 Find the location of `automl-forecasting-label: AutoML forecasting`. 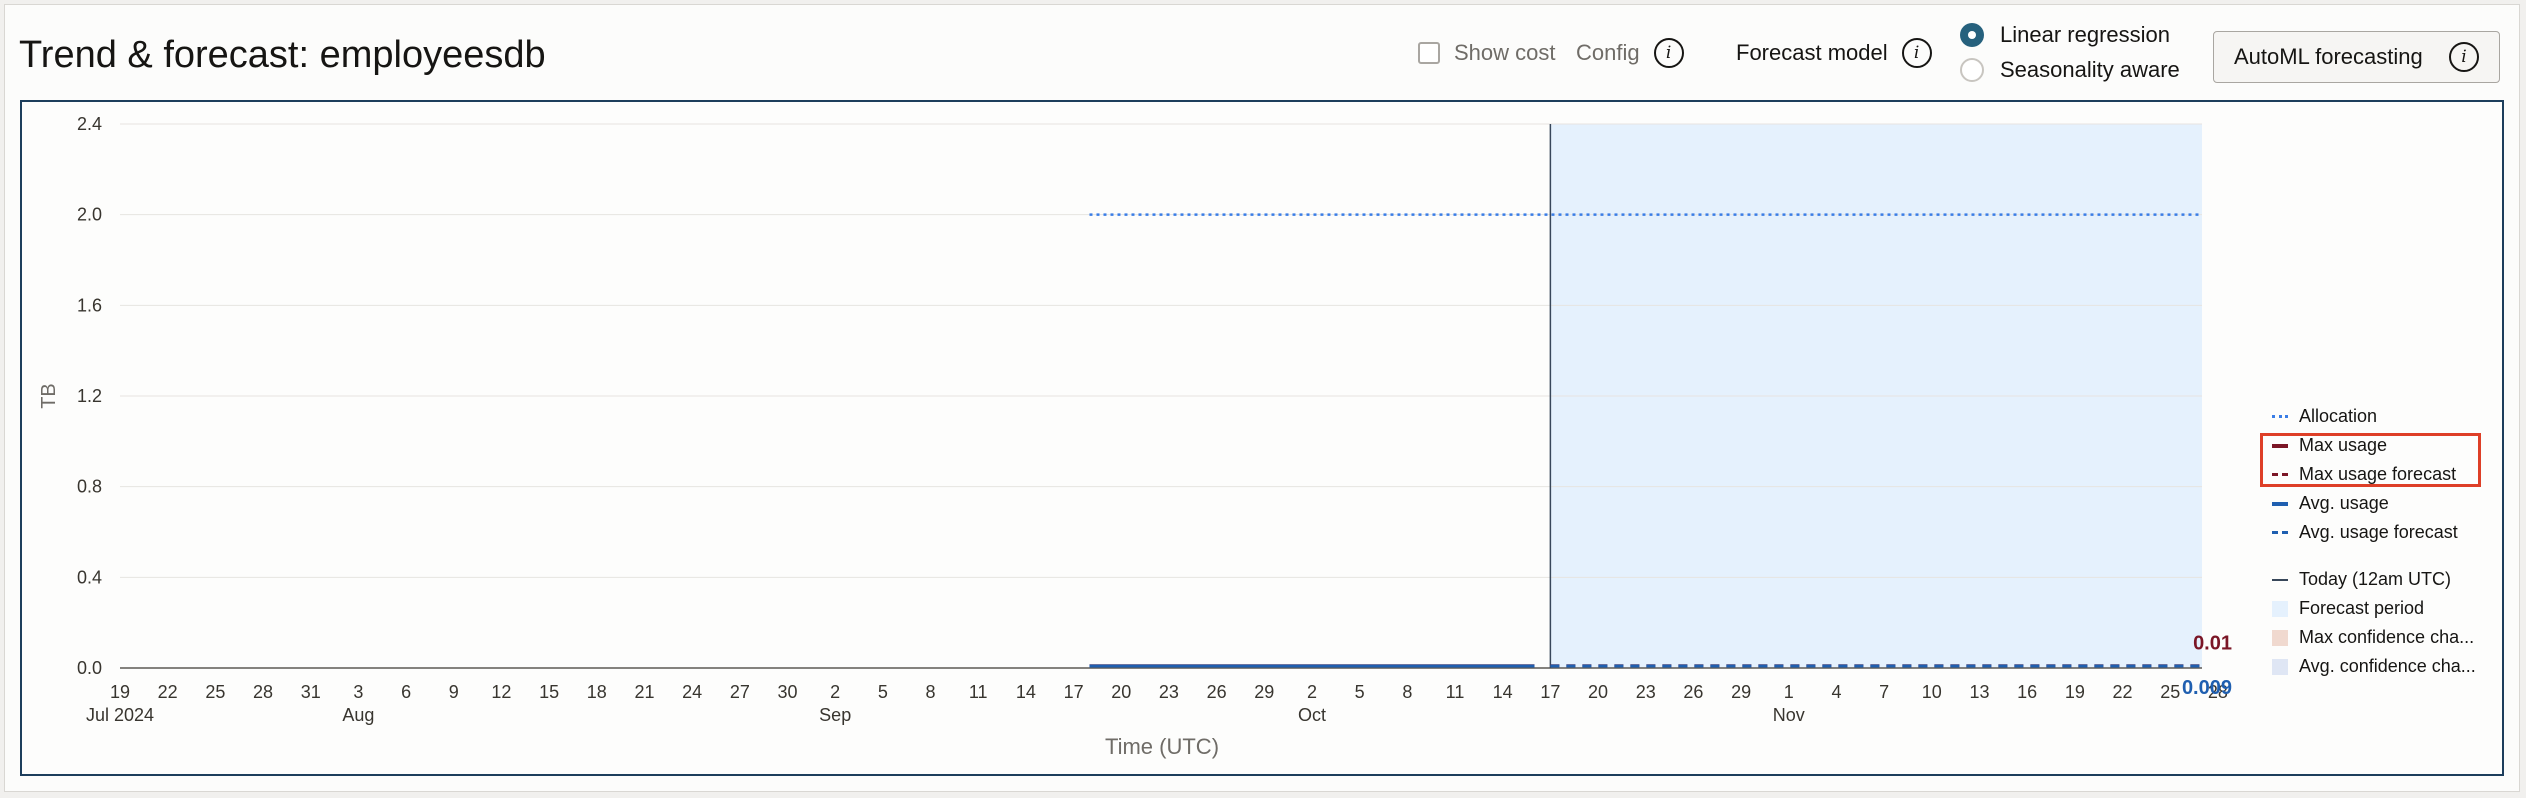

automl-forecasting-label: AutoML forecasting is located at coordinates (2328, 56).